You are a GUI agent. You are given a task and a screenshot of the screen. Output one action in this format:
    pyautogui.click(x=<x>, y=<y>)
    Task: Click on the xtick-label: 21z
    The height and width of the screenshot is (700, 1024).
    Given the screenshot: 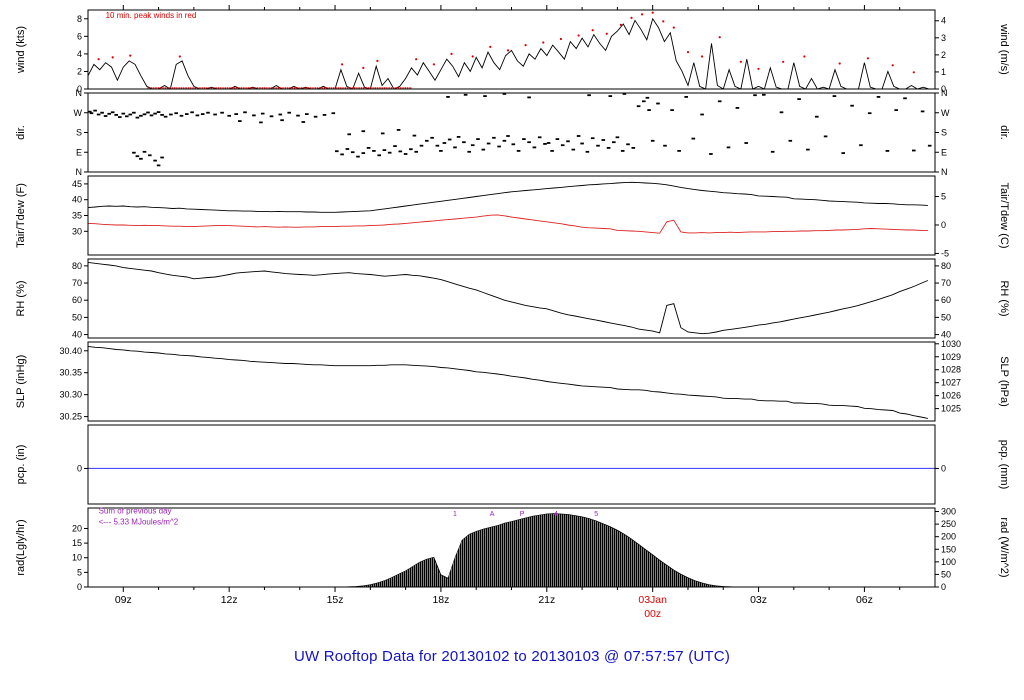 What is the action you would take?
    pyautogui.click(x=546, y=600)
    